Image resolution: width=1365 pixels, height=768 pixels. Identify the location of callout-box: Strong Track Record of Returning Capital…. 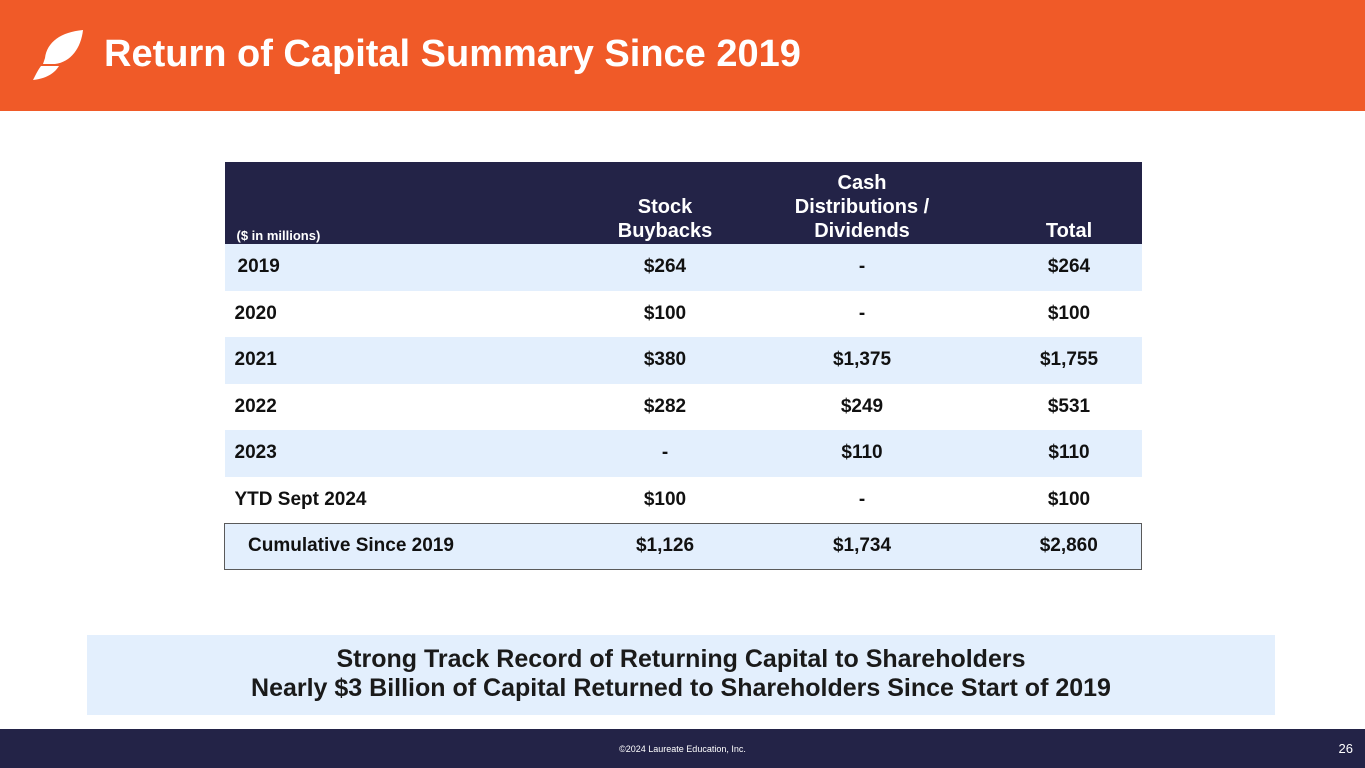
(681, 675).